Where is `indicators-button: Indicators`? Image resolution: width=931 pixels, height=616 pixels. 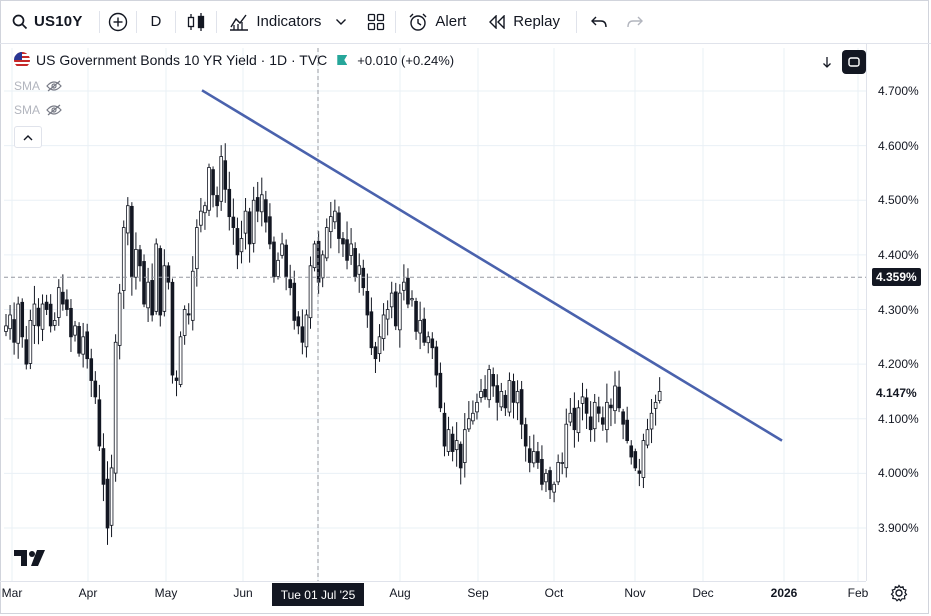
indicators-button: Indicators is located at coordinates (273, 21).